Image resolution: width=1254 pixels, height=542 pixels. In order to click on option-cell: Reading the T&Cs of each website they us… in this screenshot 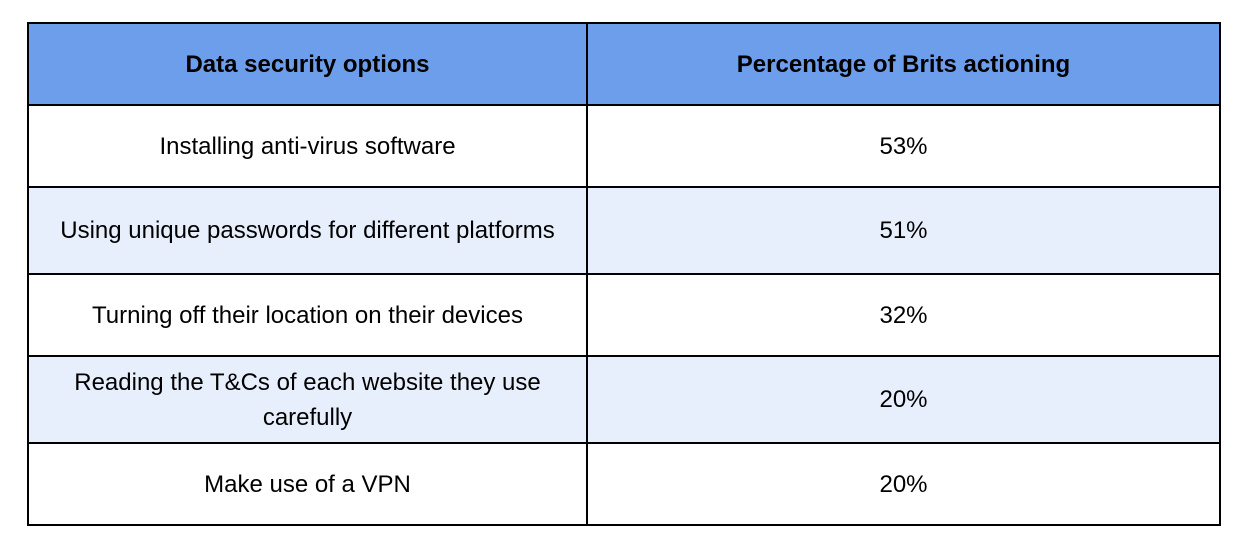, I will do `click(307, 399)`.